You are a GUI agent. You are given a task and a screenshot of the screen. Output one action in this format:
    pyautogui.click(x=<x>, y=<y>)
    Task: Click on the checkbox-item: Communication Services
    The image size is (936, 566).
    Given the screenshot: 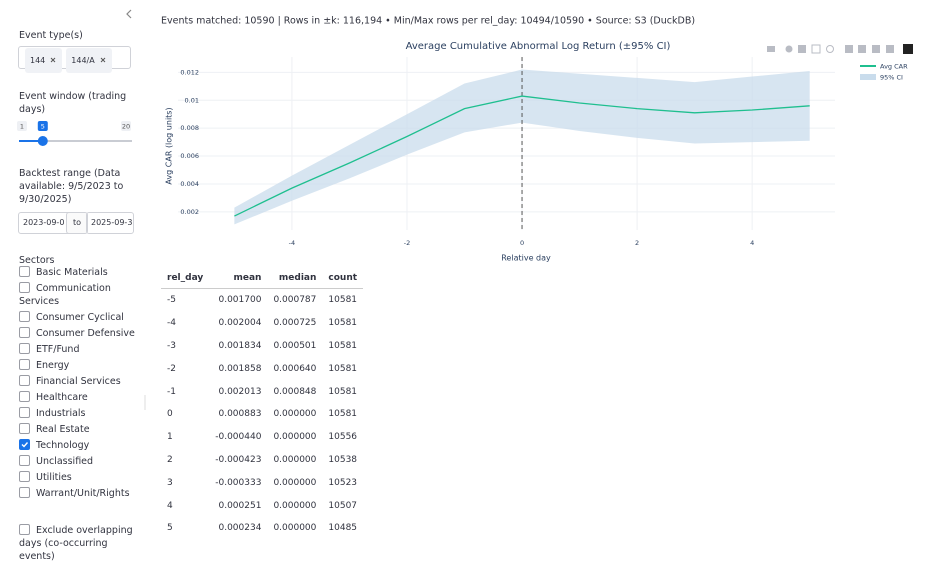 What is the action you would take?
    pyautogui.click(x=78, y=295)
    